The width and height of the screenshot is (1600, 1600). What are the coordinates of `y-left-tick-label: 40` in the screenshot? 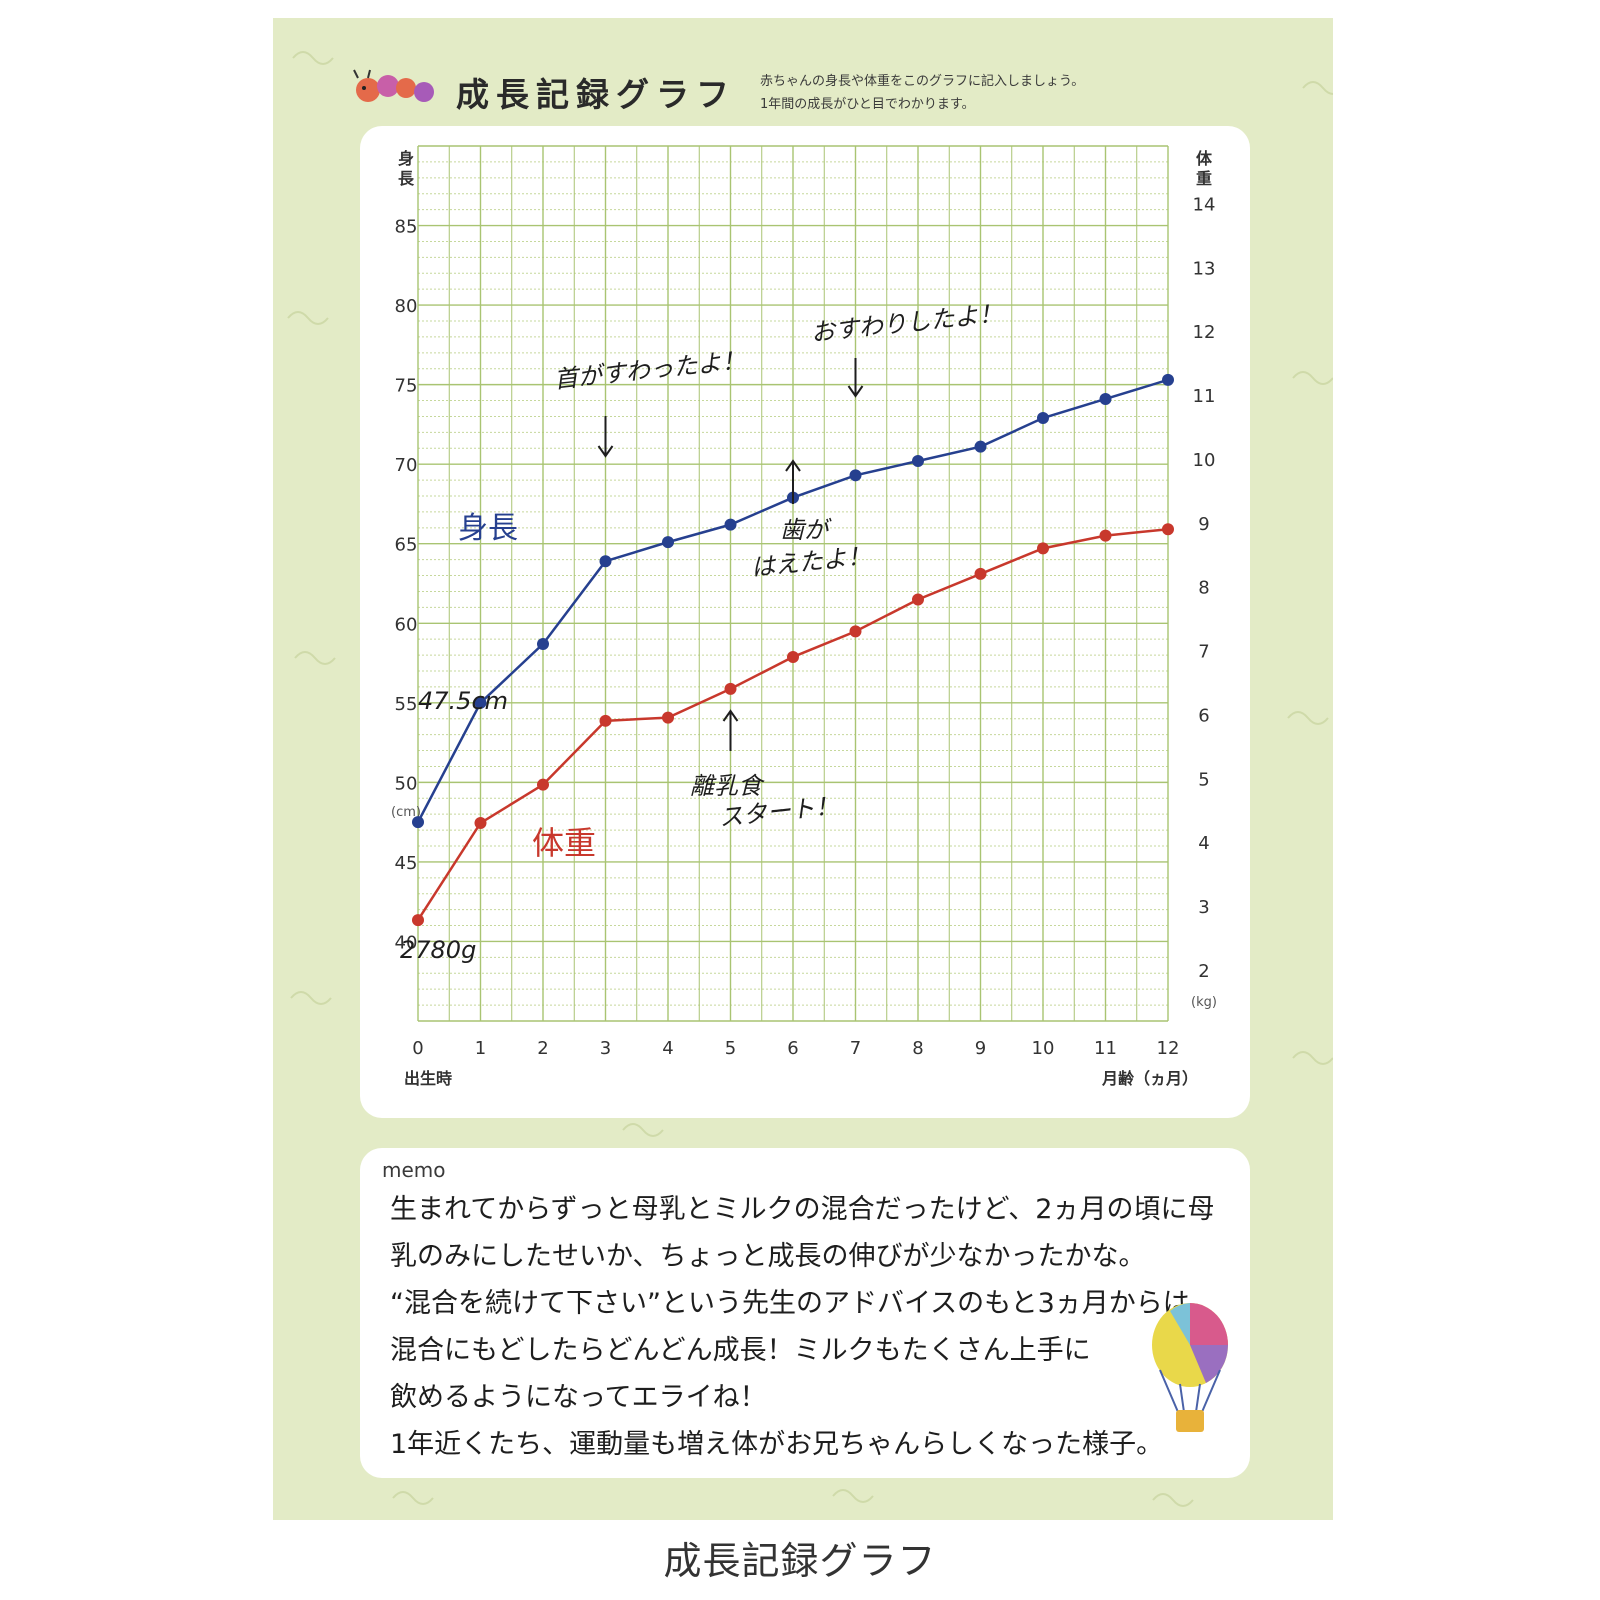 It's located at (406, 942).